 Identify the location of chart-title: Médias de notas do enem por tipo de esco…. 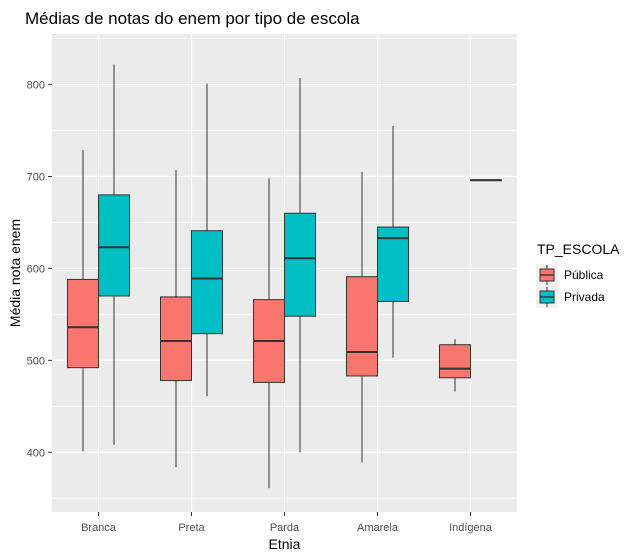
(192, 18).